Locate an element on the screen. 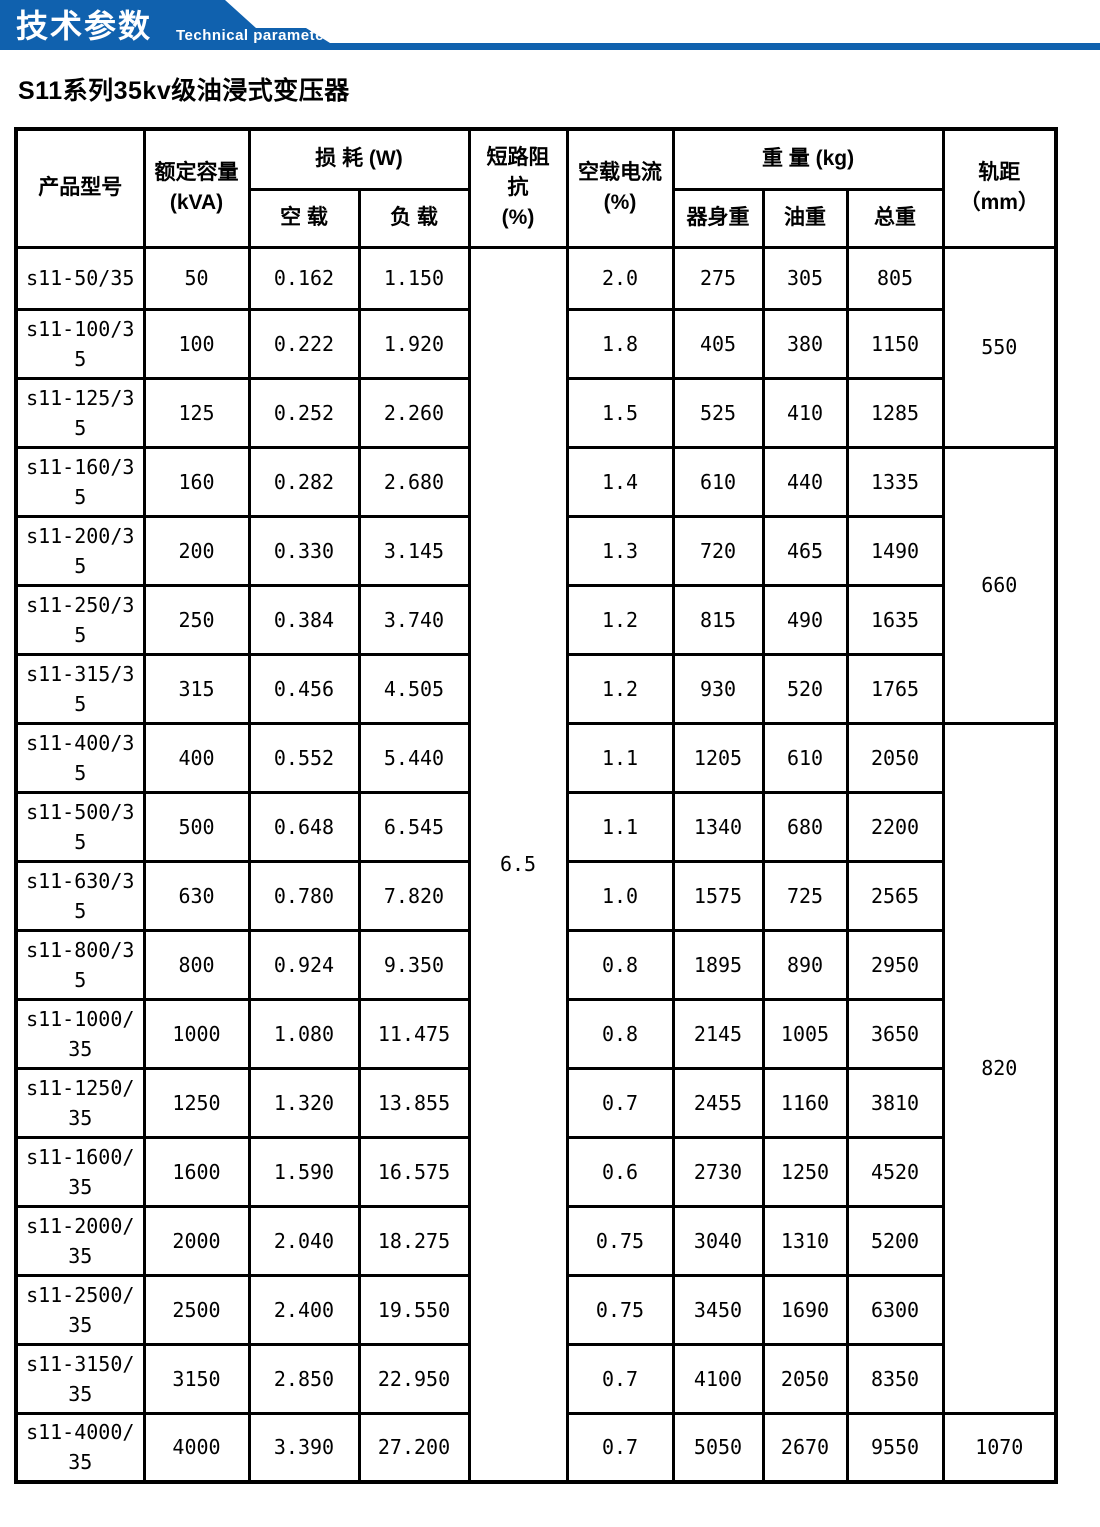  table-cell: 0.552 is located at coordinates (304, 757).